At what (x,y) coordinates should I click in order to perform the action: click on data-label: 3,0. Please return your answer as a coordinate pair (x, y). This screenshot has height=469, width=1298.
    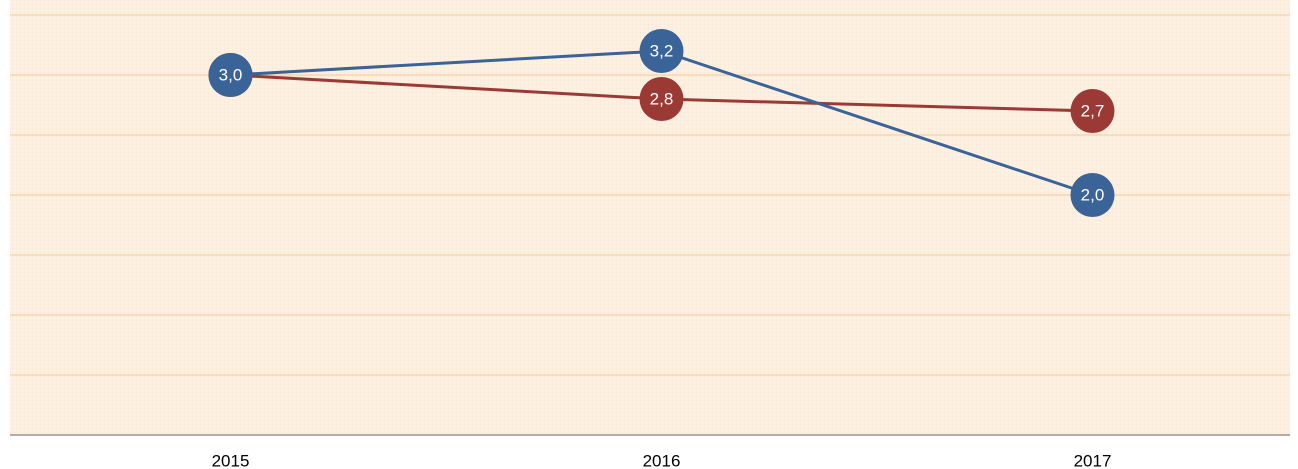
    Looking at the image, I should click on (231, 74).